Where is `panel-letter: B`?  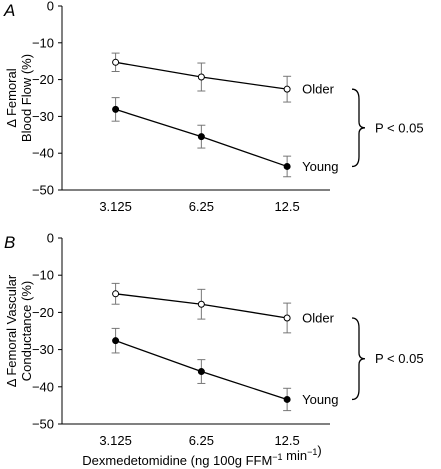
panel-letter: B is located at coordinates (9, 242).